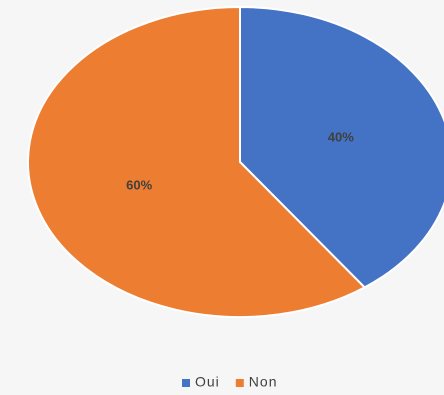 The image size is (444, 395). What do you see at coordinates (207, 382) in the screenshot?
I see `legend-label: Oui` at bounding box center [207, 382].